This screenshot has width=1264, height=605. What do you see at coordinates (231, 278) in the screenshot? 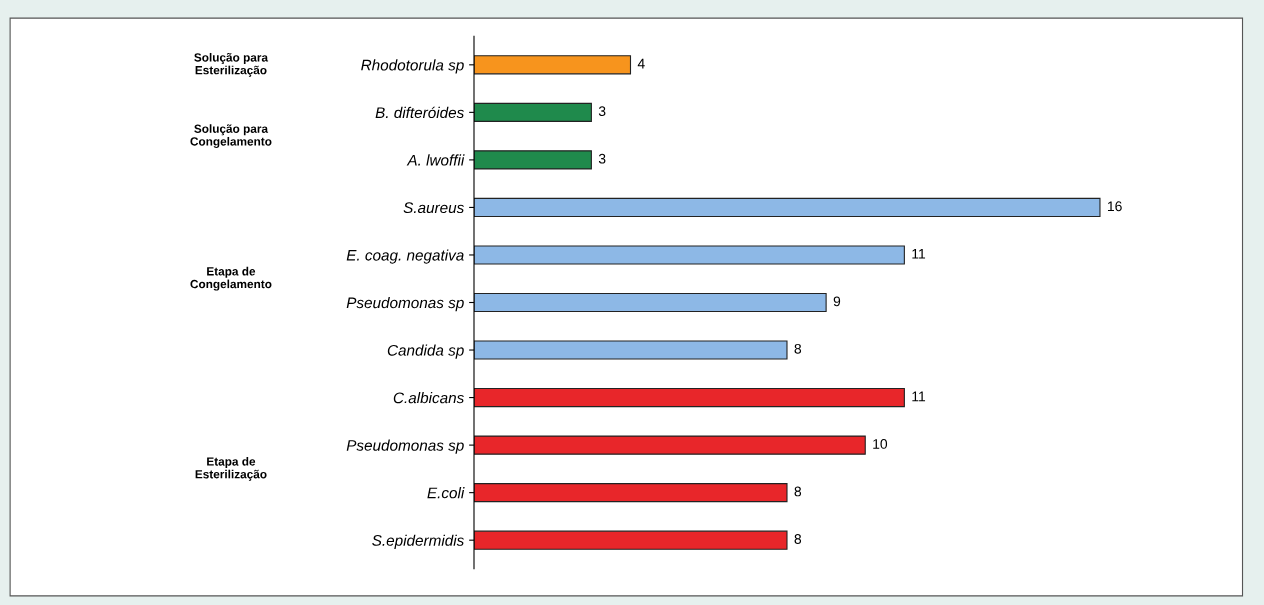
I see `text: Etapa de Congelamento` at bounding box center [231, 278].